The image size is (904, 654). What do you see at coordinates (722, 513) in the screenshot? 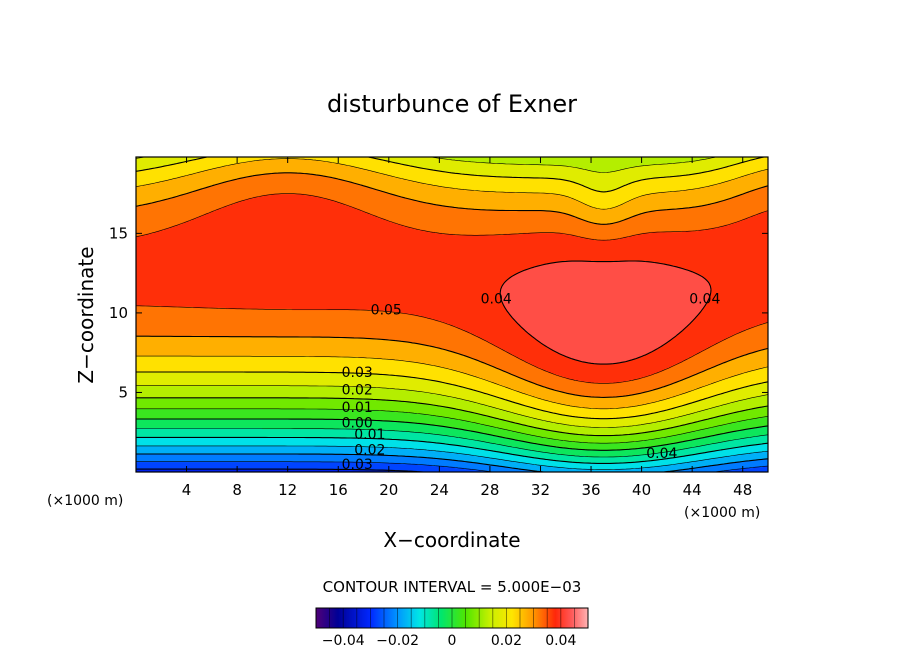
I see `x-unit-note: (×1000 m)` at bounding box center [722, 513].